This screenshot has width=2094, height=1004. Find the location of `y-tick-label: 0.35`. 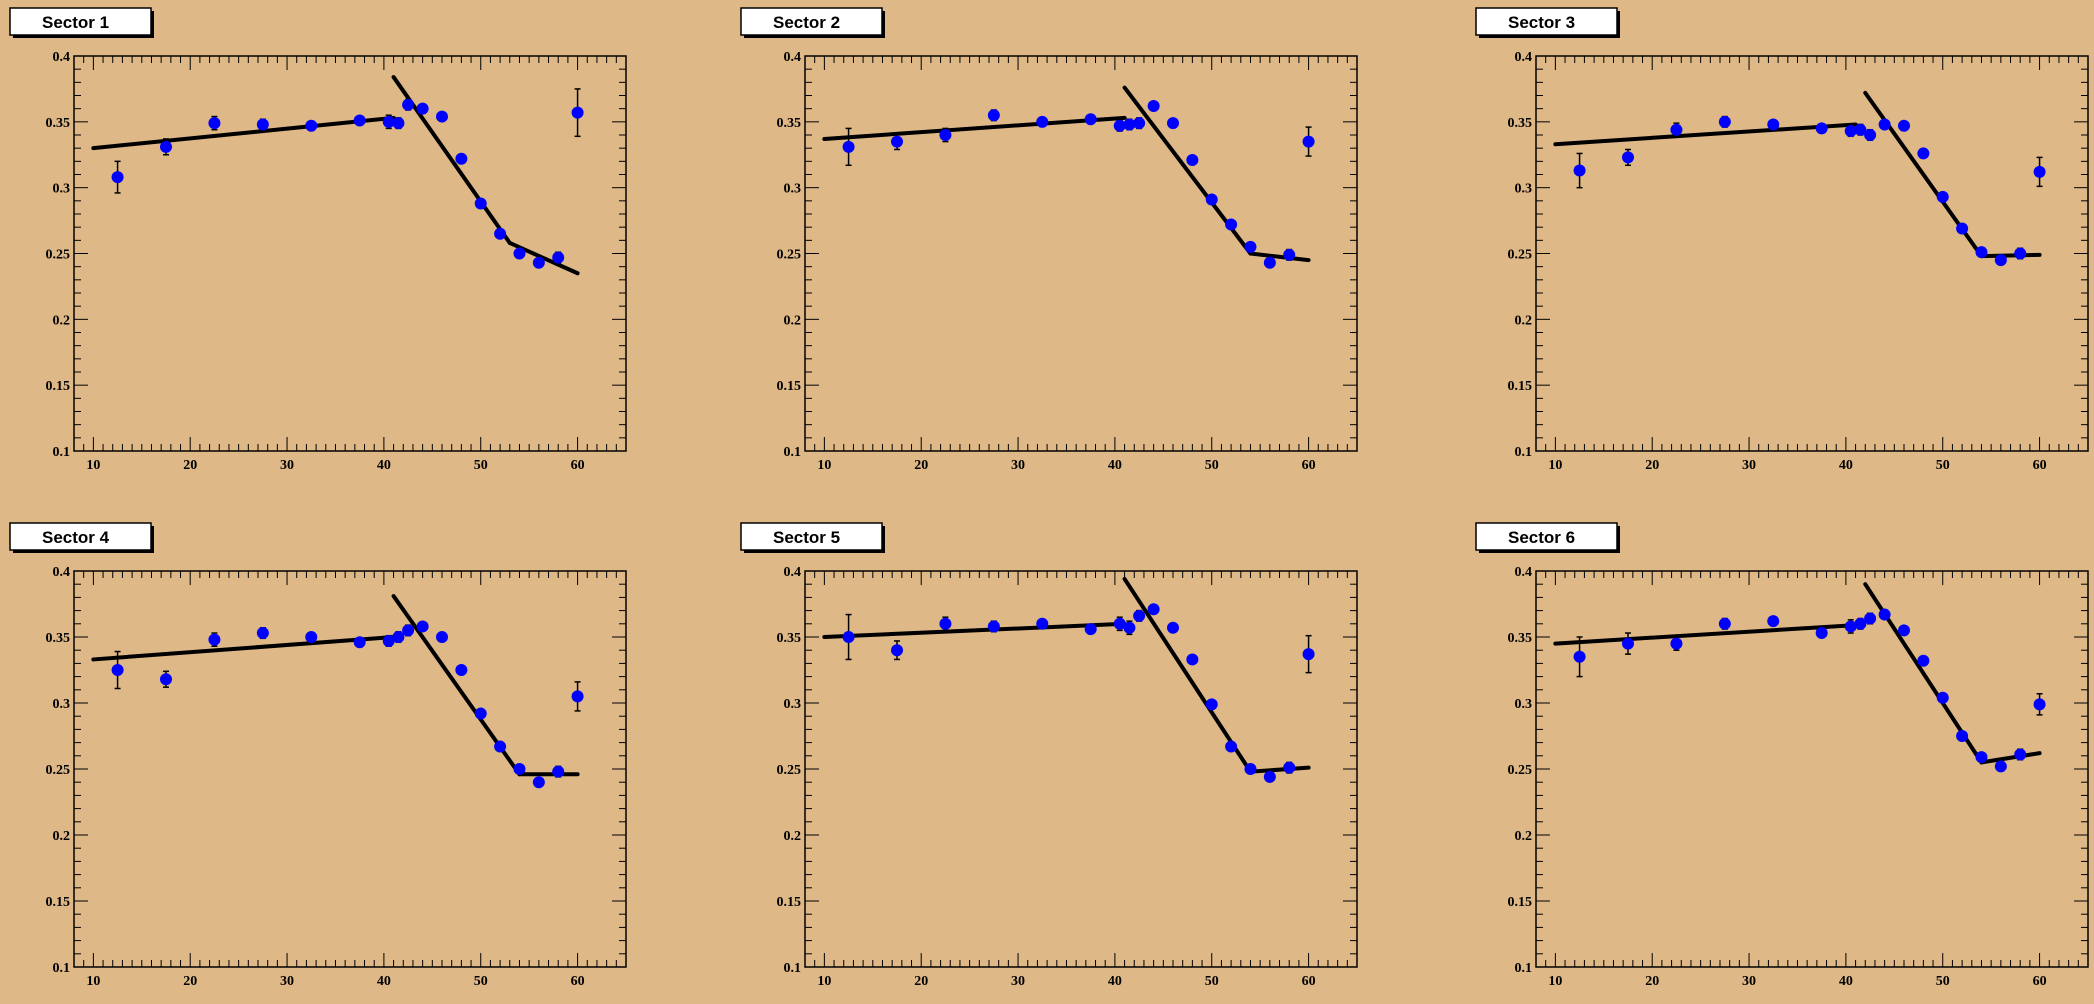

y-tick-label: 0.35 is located at coordinates (789, 638).